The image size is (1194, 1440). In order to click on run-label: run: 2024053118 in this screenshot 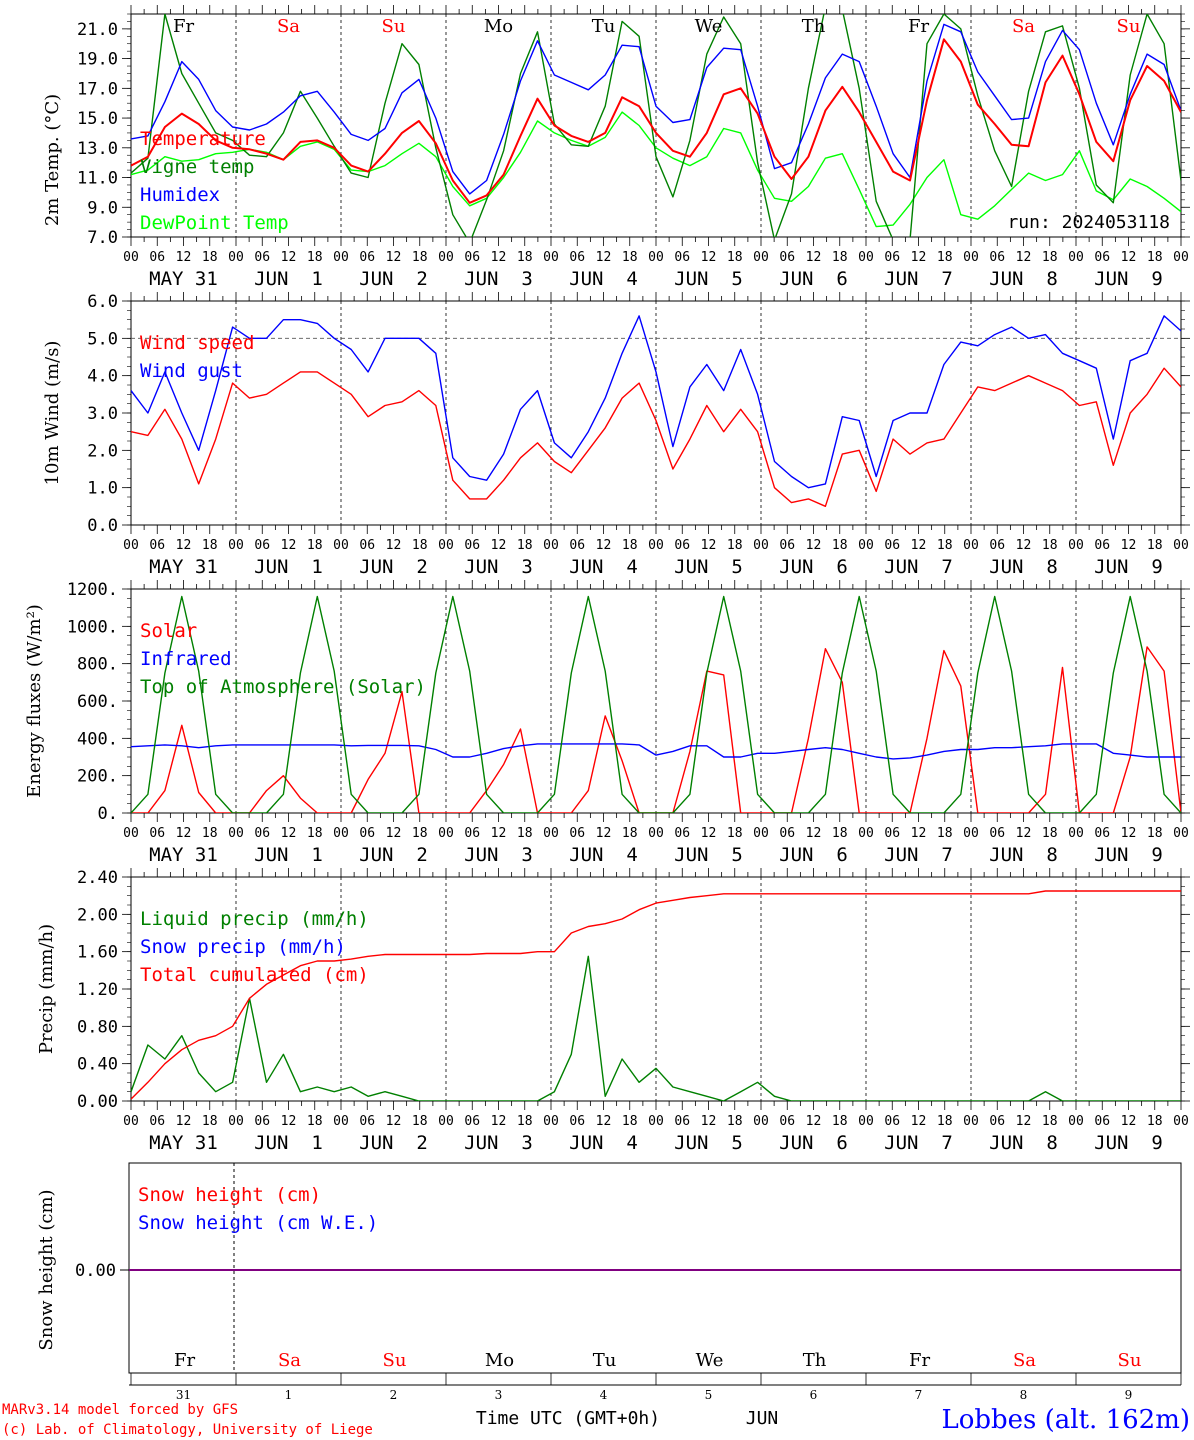, I will do `click(1088, 222)`.